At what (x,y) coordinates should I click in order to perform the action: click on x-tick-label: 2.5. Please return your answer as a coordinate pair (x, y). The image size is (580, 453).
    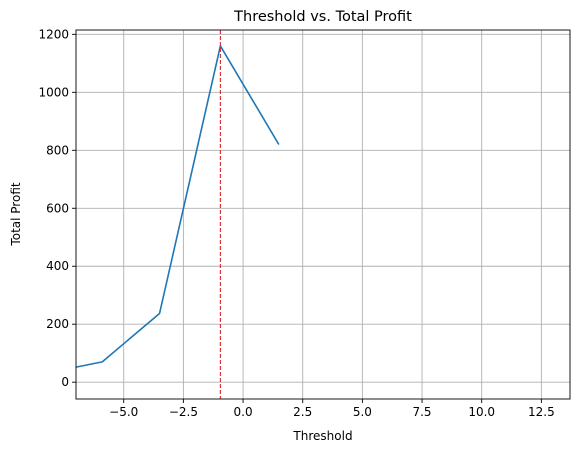
    Looking at the image, I should click on (302, 412).